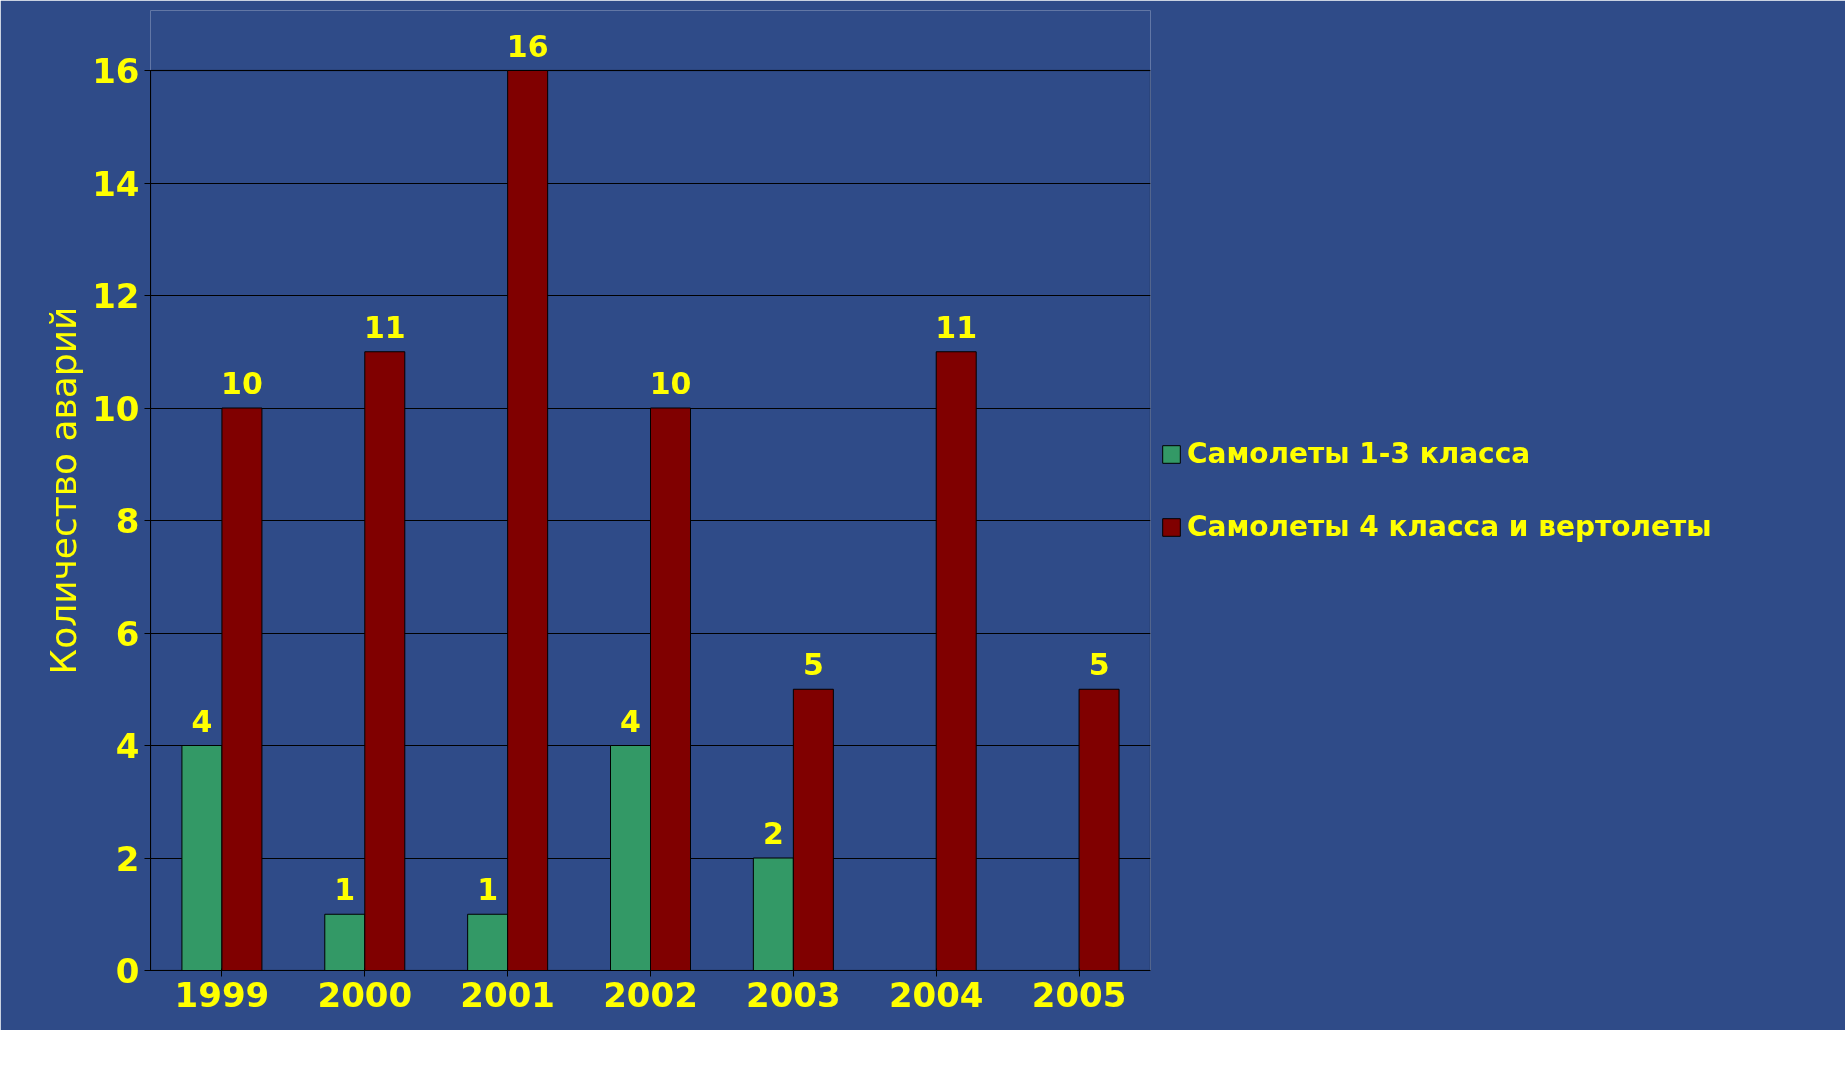 The image size is (1845, 1072). Describe the element at coordinates (116, 71) in the screenshot. I see `y-tick-label: 16` at that location.